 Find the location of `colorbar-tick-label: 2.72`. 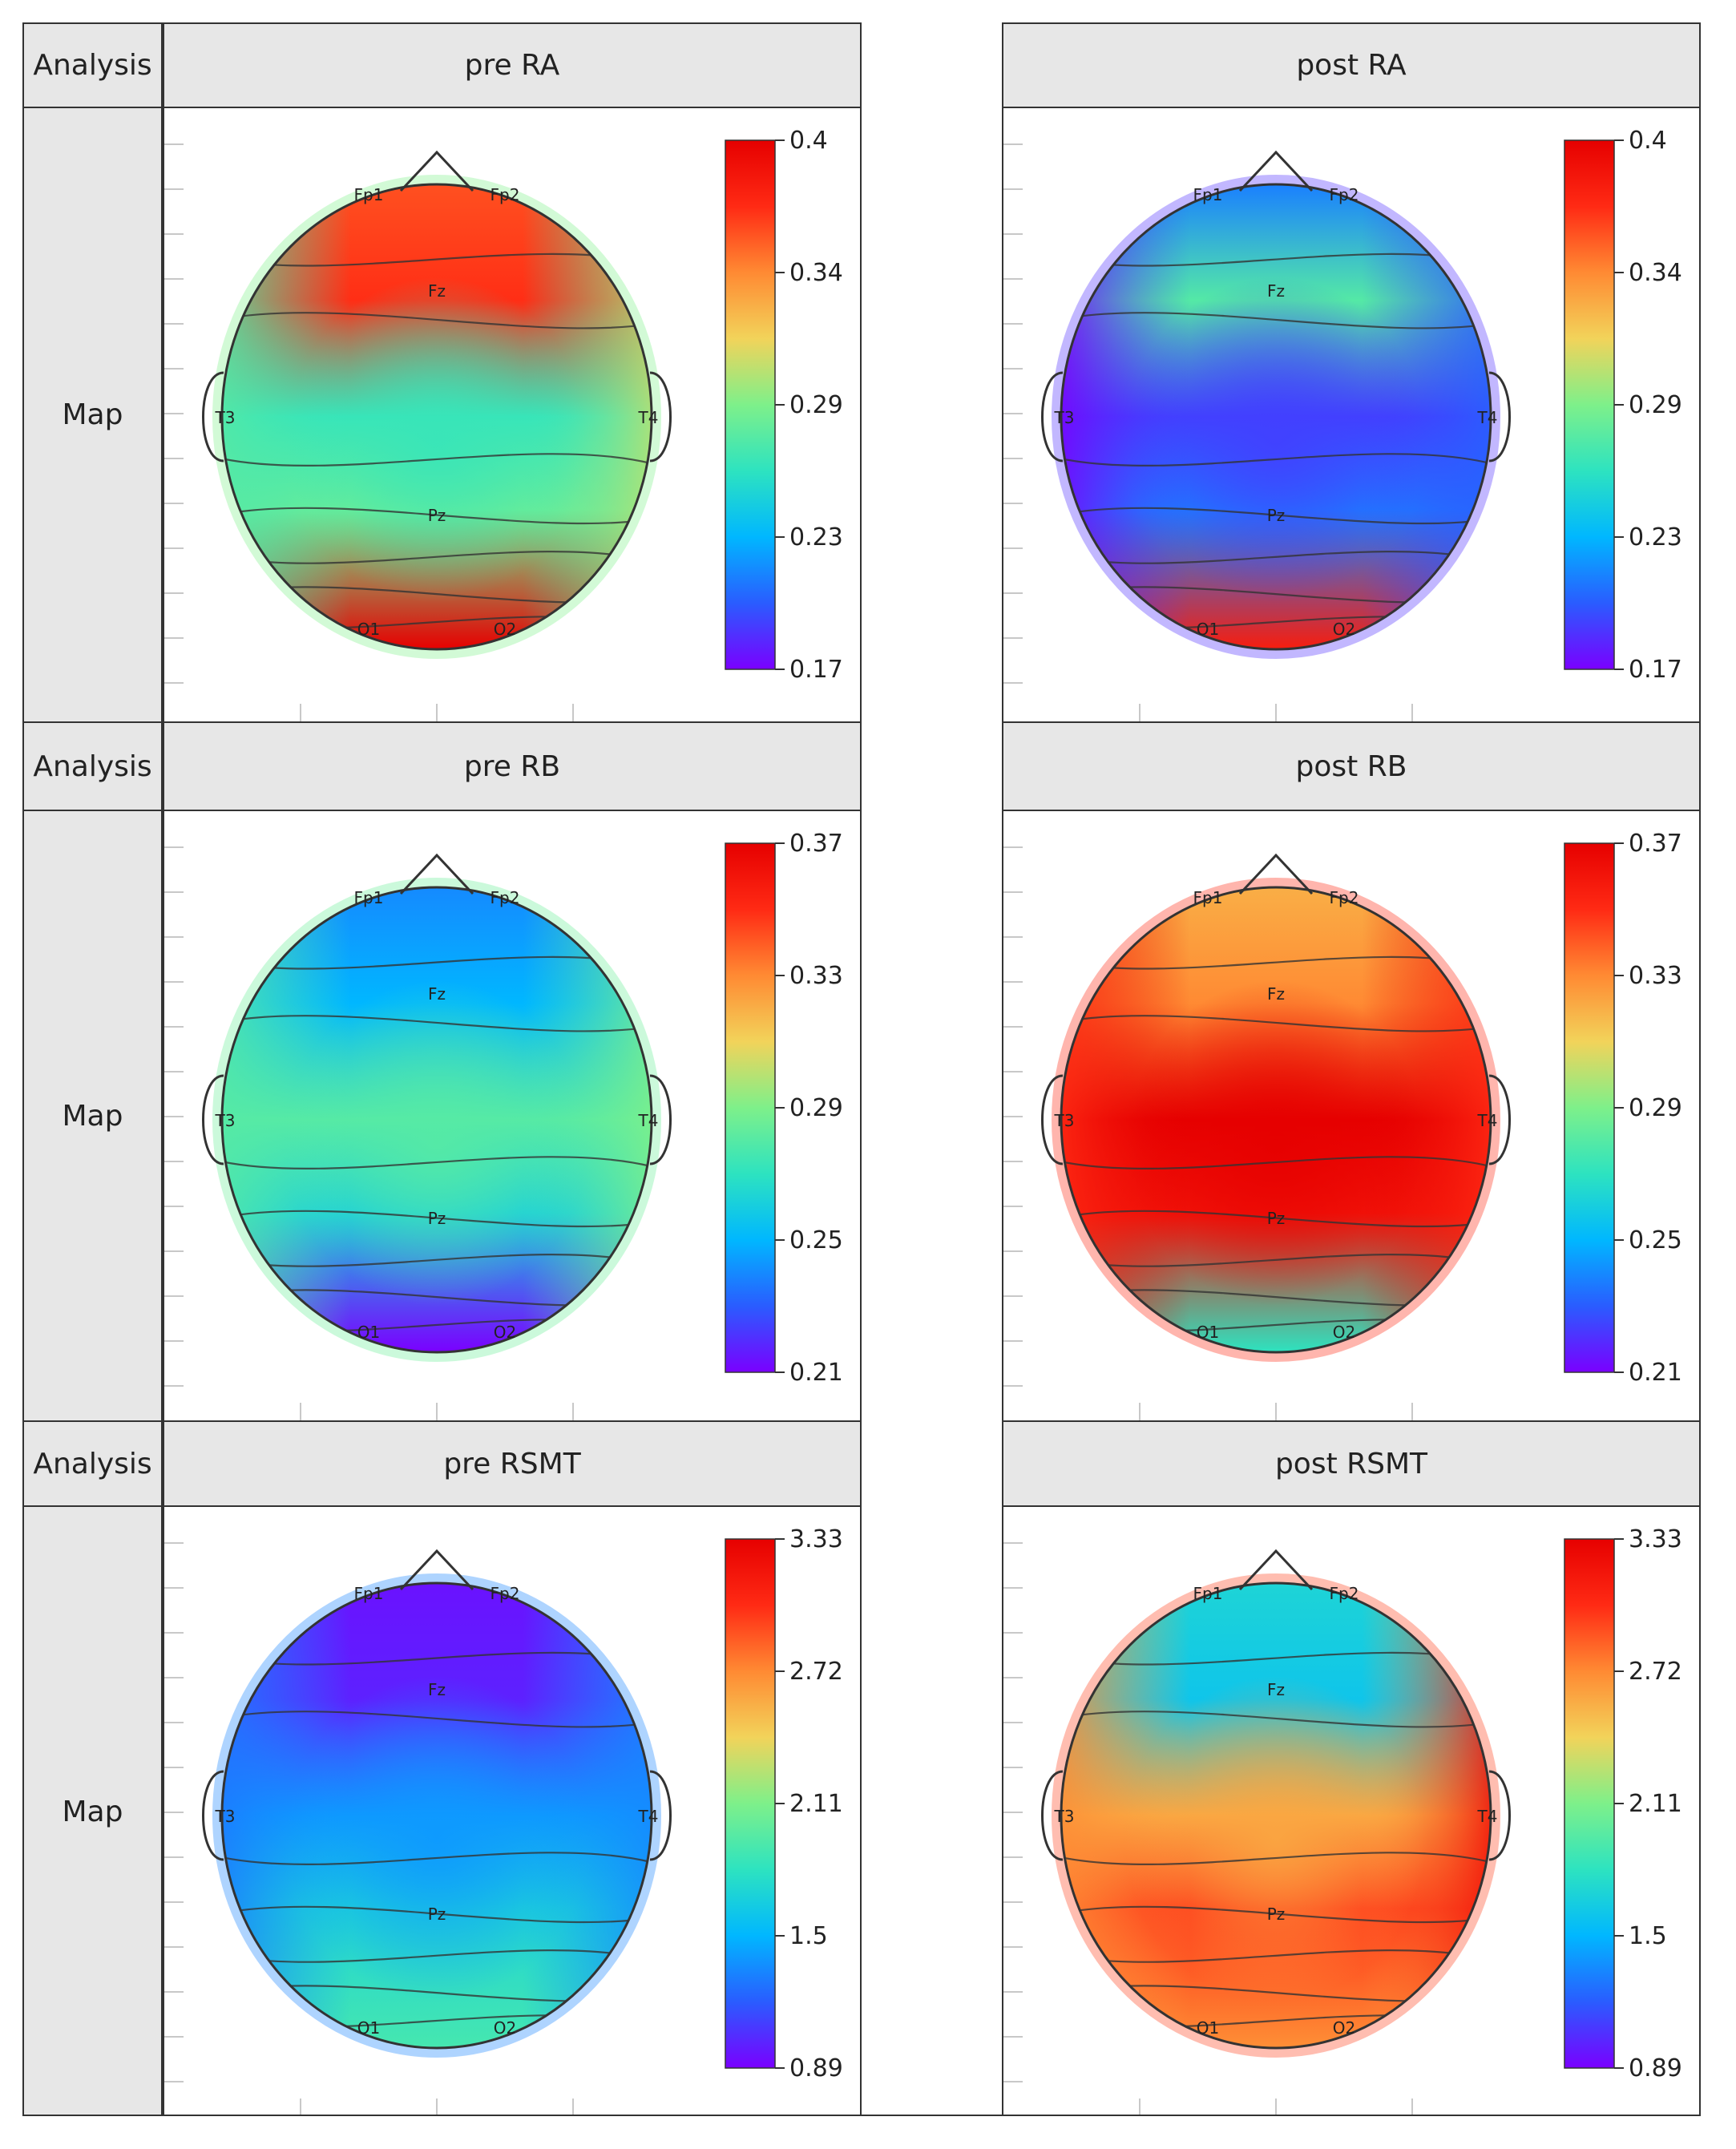

colorbar-tick-label: 2.72 is located at coordinates (816, 1672).